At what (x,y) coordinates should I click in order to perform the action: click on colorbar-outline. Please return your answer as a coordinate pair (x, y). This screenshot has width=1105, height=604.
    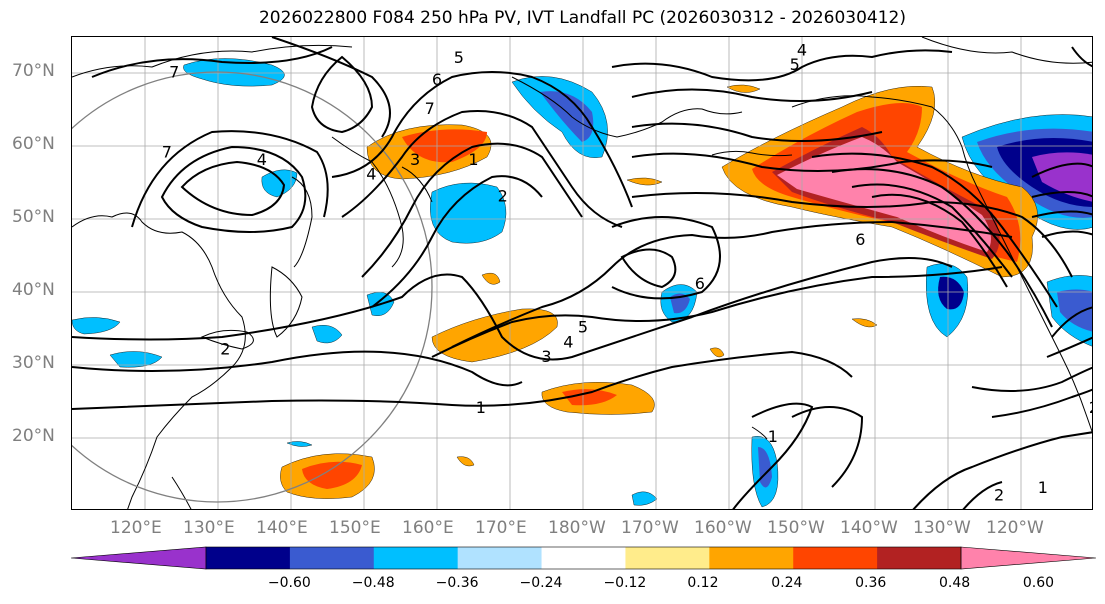
    Looking at the image, I should click on (583, 558).